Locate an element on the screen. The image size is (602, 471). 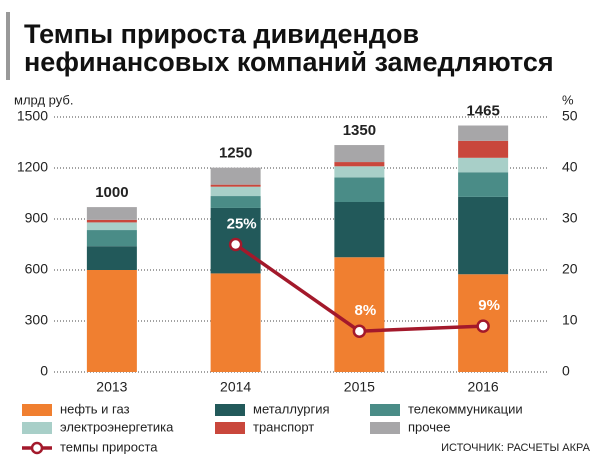
total-label: 1350 is located at coordinates (359, 130).